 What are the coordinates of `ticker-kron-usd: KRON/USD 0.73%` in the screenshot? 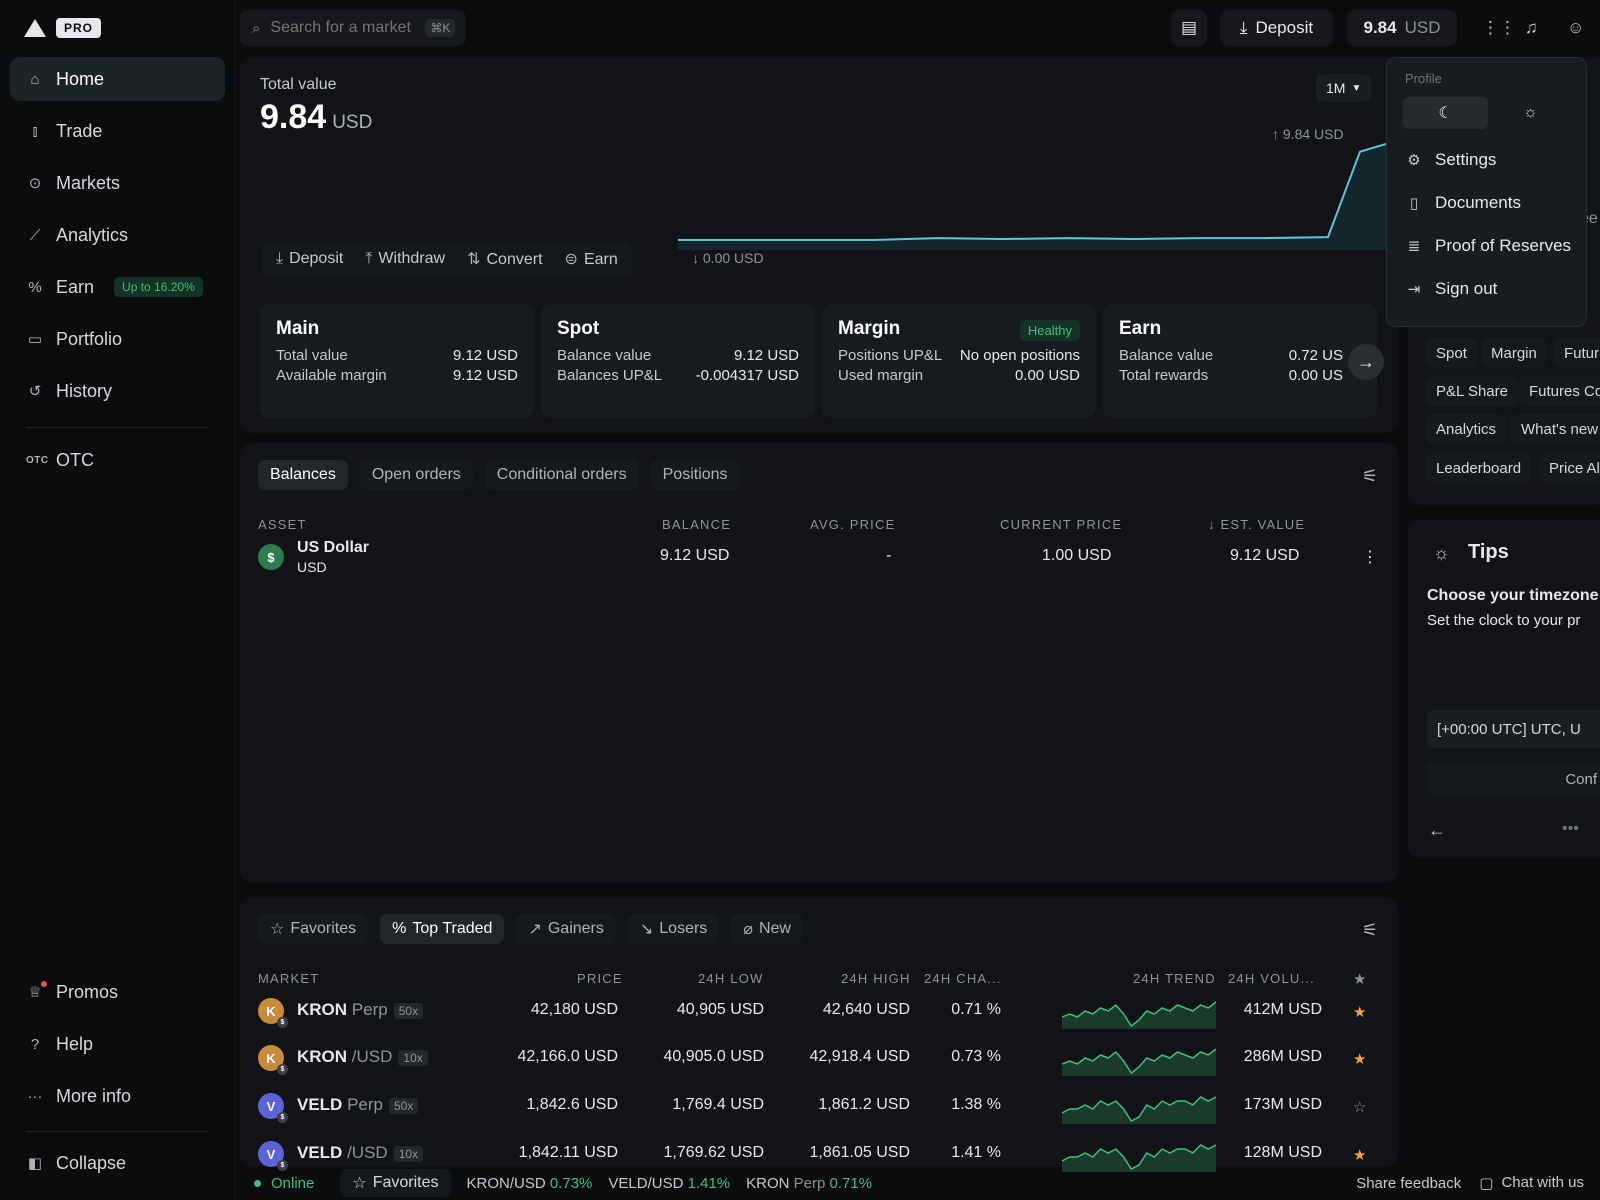 It's located at (530, 1183).